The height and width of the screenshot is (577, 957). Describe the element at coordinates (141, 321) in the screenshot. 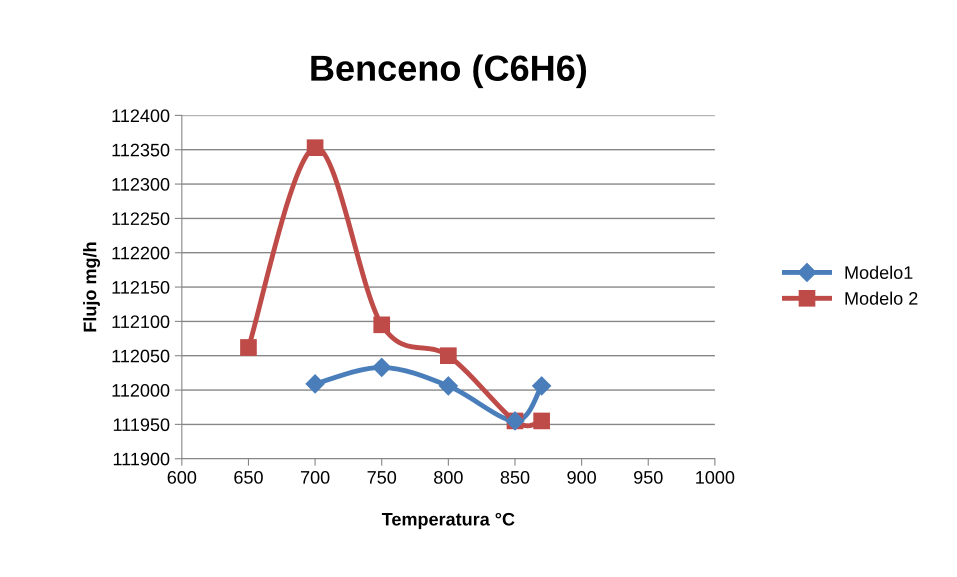

I see `y-tick-label: 112100` at that location.